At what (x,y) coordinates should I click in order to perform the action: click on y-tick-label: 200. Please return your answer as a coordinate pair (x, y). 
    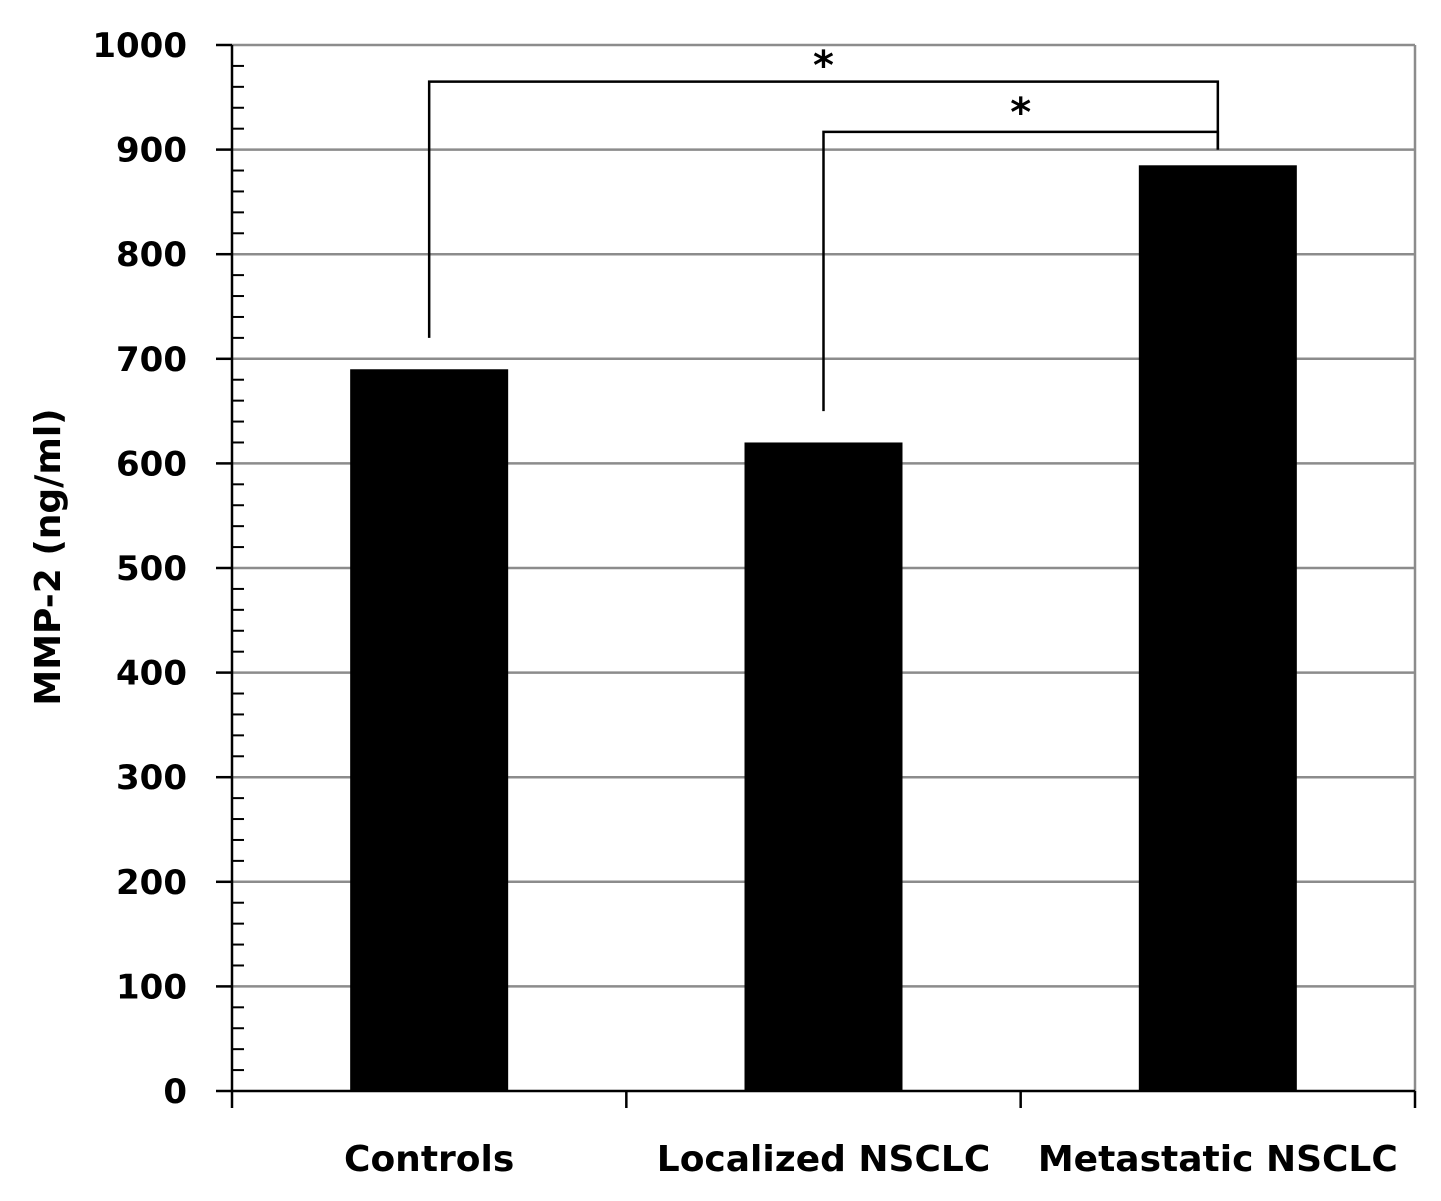
    Looking at the image, I should click on (151, 883).